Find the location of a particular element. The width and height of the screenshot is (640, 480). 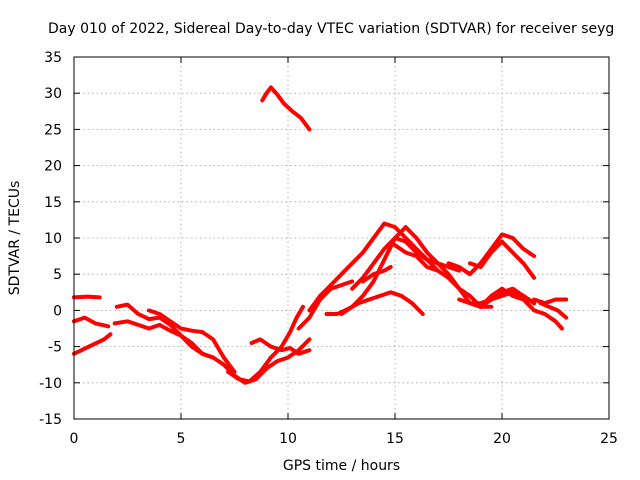

x-tick-label: 15 is located at coordinates (395, 439).